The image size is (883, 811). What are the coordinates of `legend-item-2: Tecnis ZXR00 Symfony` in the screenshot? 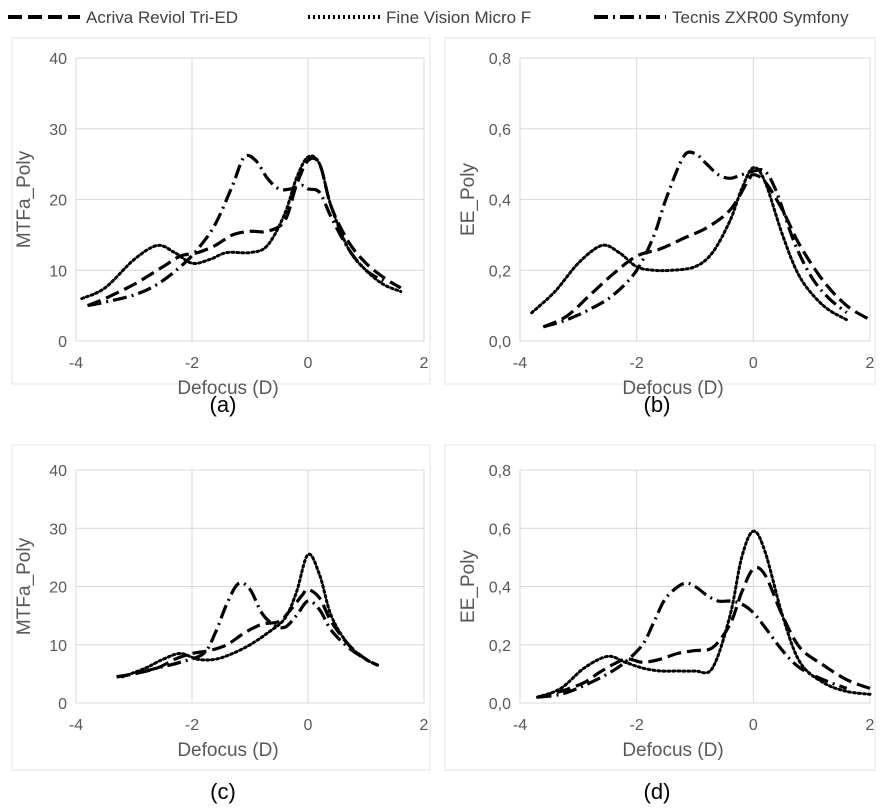 It's located at (721, 17).